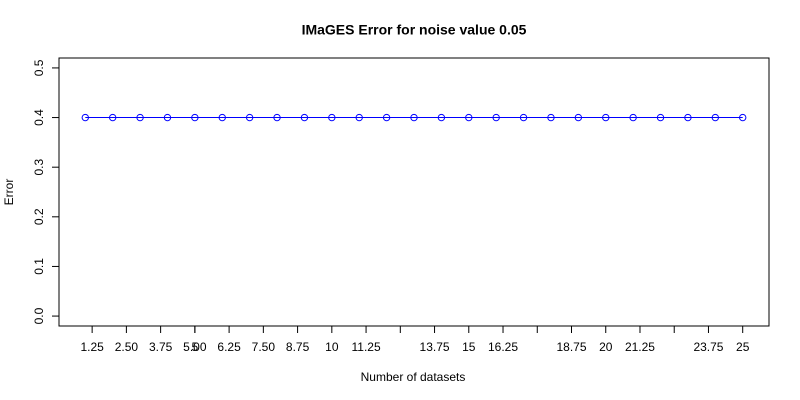  Describe the element at coordinates (264, 347) in the screenshot. I see `x-tick-label: 7.50` at that location.